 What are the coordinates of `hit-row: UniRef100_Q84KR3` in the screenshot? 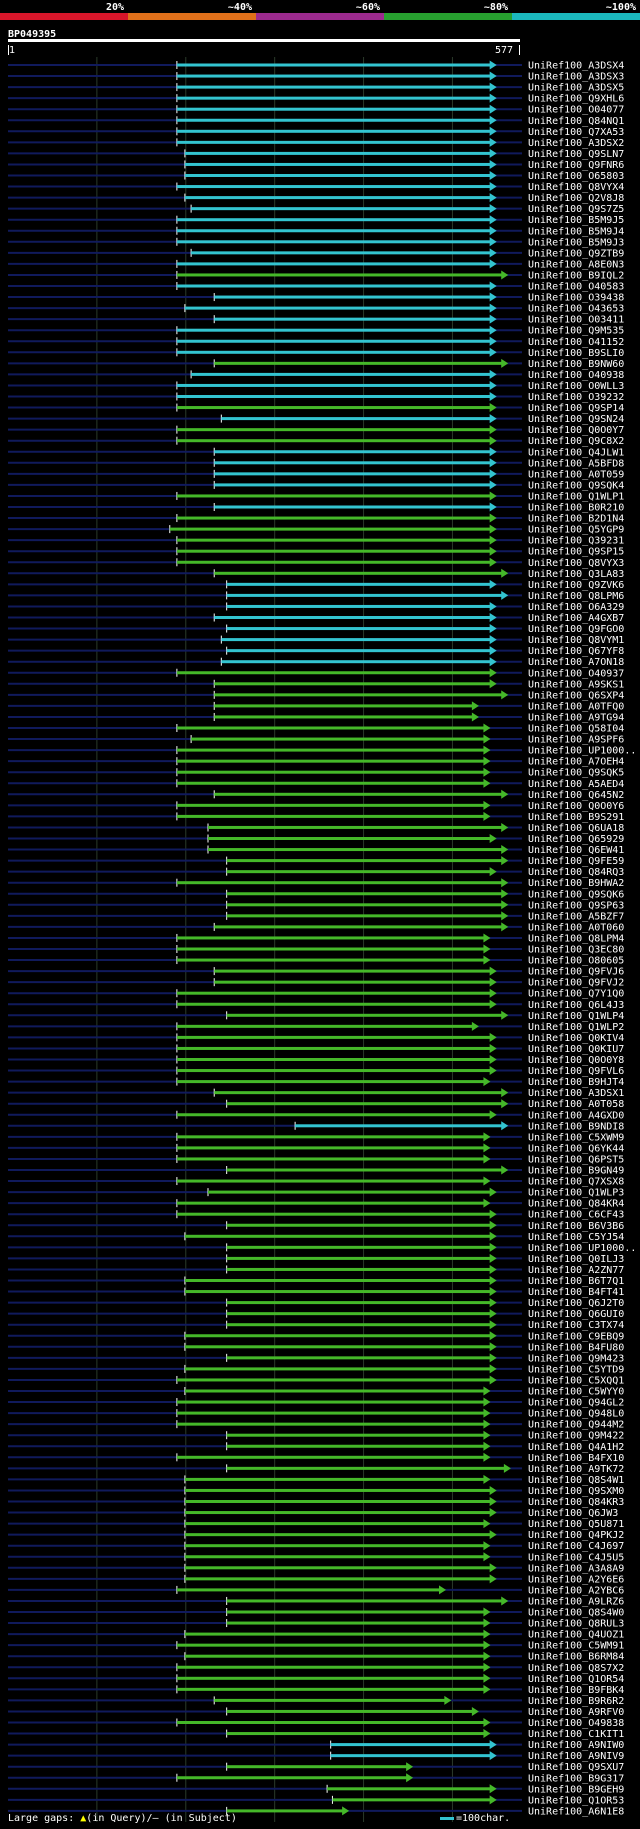 It's located at (316, 1502).